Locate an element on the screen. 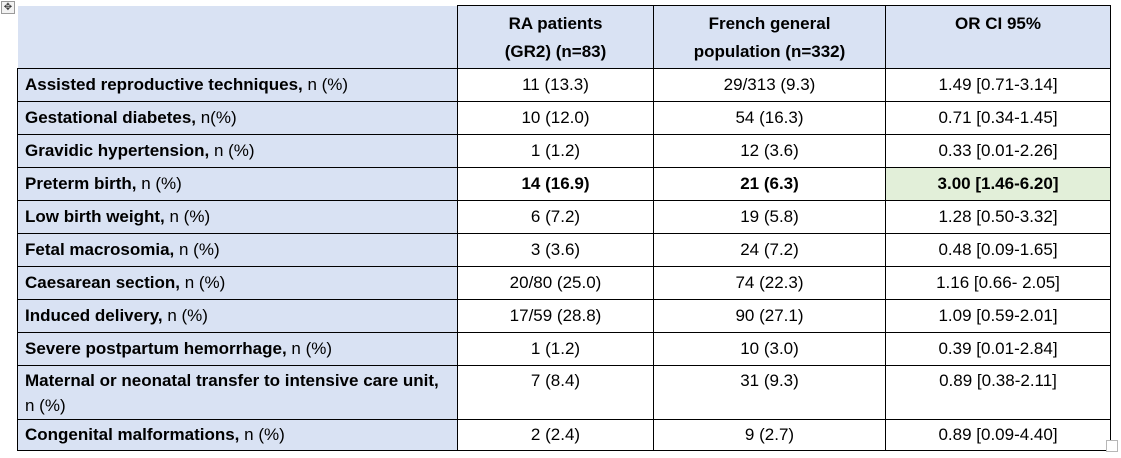  or-value-cell: 0.48 [0.09-1.65] is located at coordinates (998, 250).